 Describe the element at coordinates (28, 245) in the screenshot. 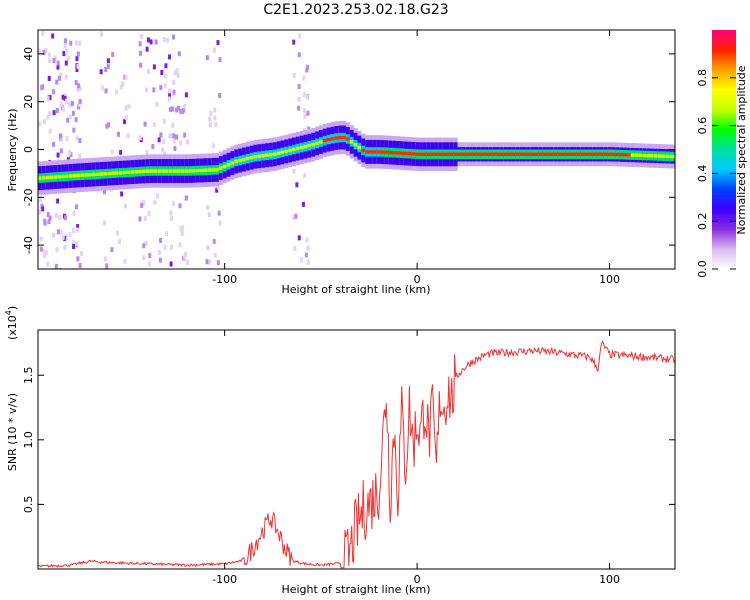

I see `y-tick-label: -40` at that location.